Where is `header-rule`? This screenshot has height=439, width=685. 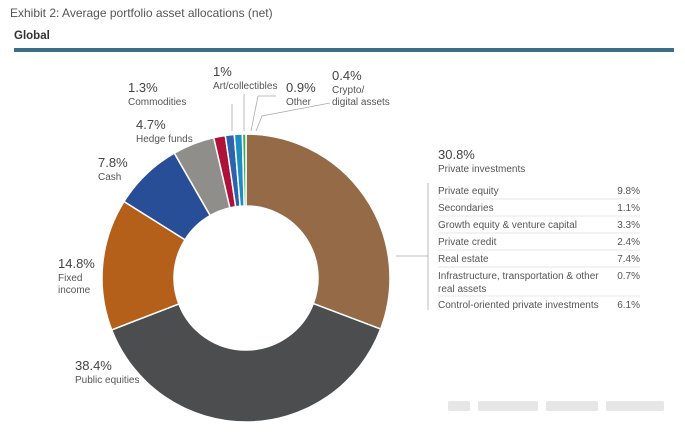 header-rule is located at coordinates (344, 50).